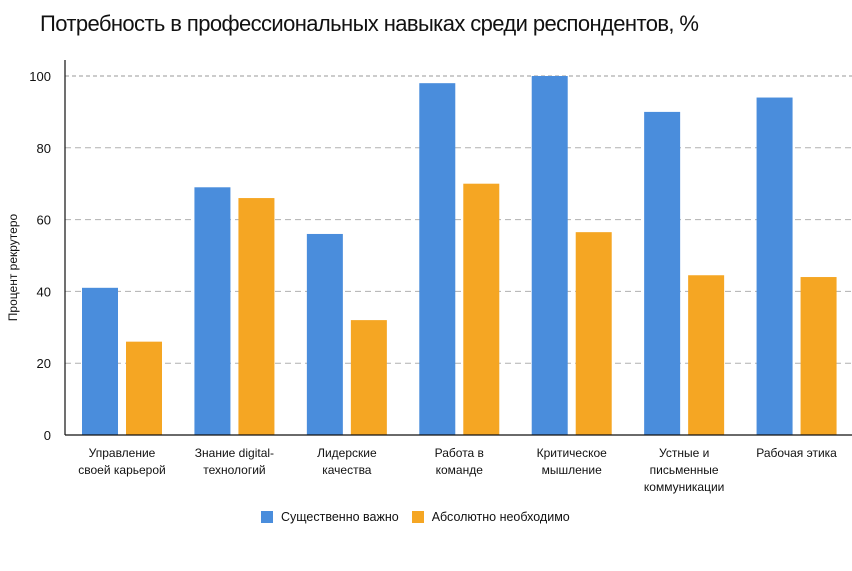 This screenshot has width=852, height=571. What do you see at coordinates (459, 453) in the screenshot?
I see `x-category-label-3-line-0: Работа в` at bounding box center [459, 453].